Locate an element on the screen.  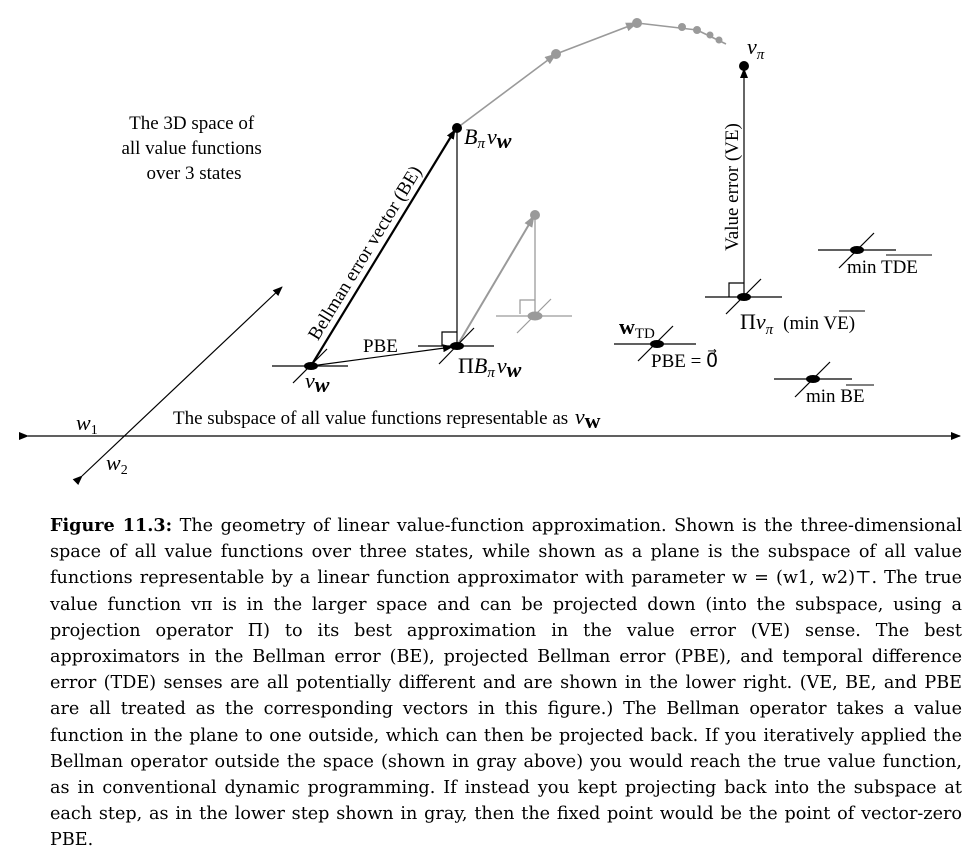
pbe-zero-label: PBE = 0⃗ is located at coordinates (684, 360).